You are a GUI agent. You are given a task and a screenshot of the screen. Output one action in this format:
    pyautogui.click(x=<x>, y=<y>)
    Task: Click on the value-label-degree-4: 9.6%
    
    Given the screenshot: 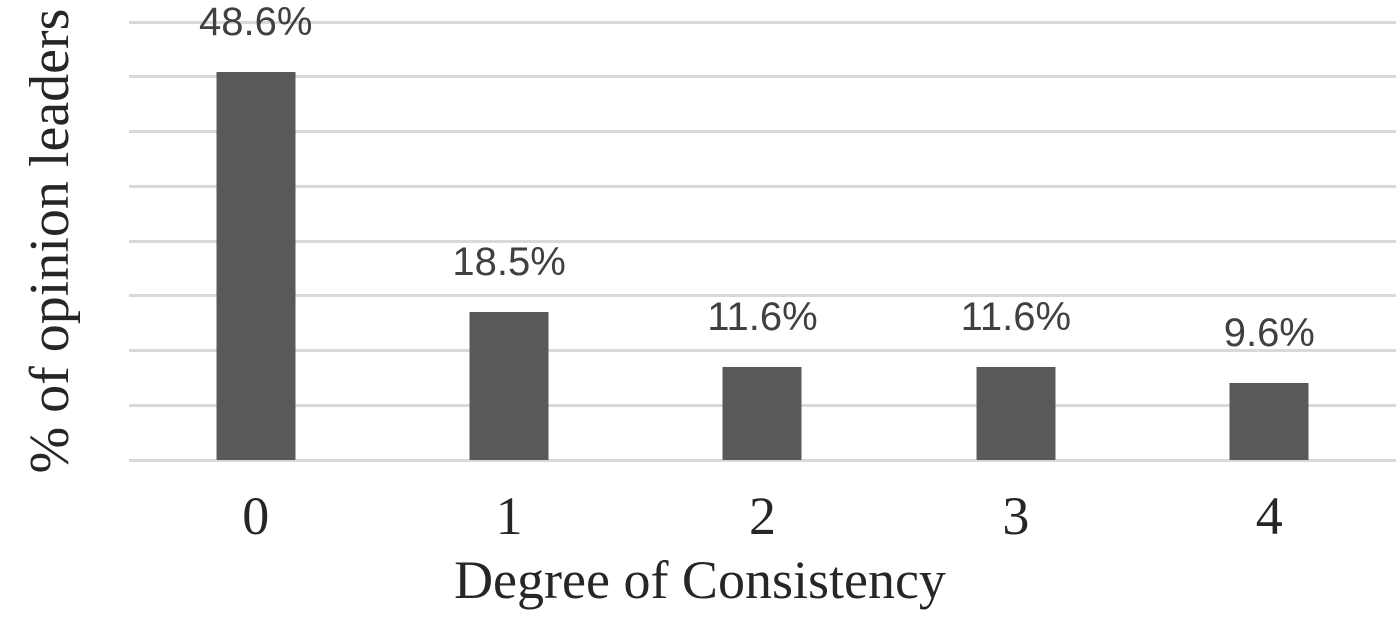 What is the action you would take?
    pyautogui.click(x=1269, y=333)
    